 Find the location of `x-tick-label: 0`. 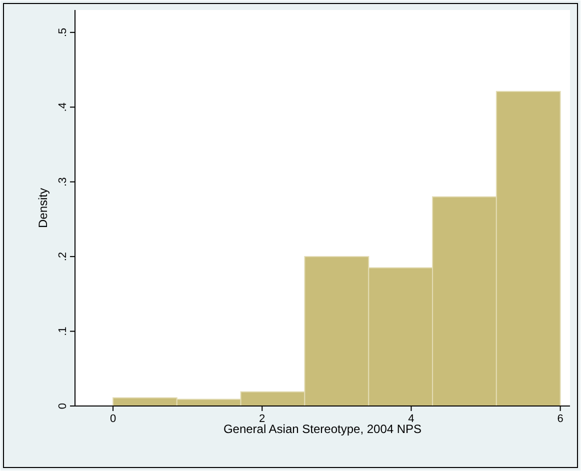

x-tick-label: 0 is located at coordinates (113, 419).